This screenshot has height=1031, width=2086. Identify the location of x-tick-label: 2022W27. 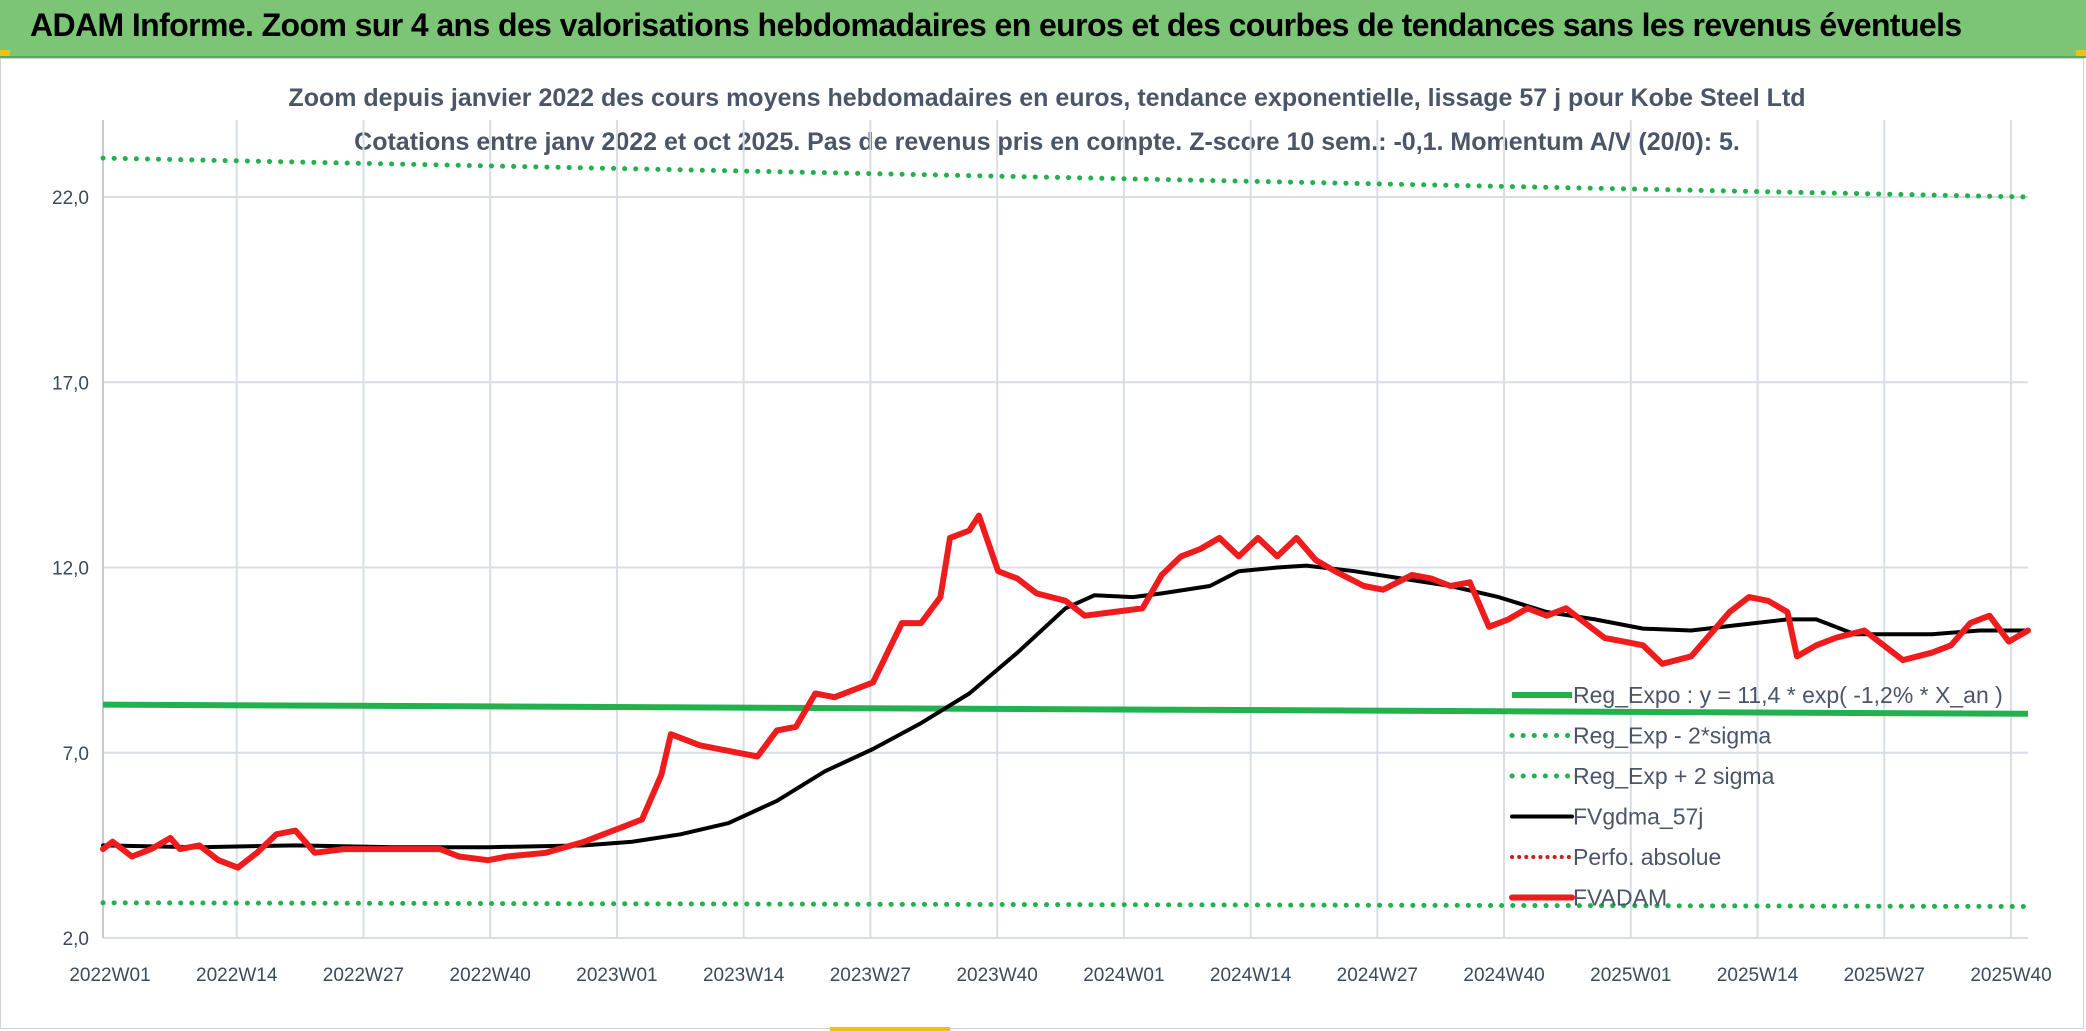
(363, 975).